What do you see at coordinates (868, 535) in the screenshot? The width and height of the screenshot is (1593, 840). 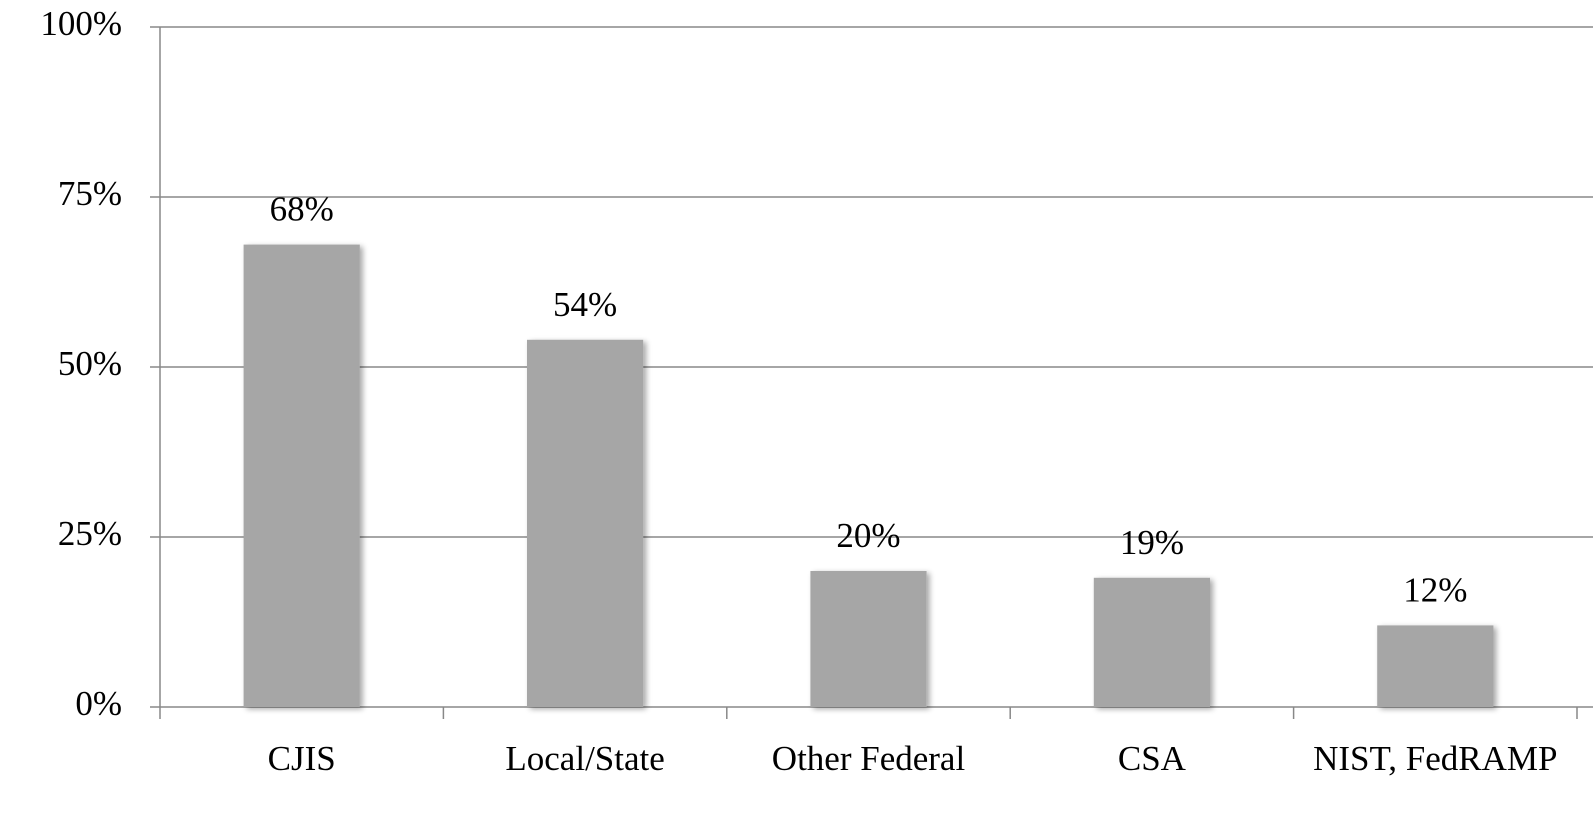 I see `data-label: 20%` at bounding box center [868, 535].